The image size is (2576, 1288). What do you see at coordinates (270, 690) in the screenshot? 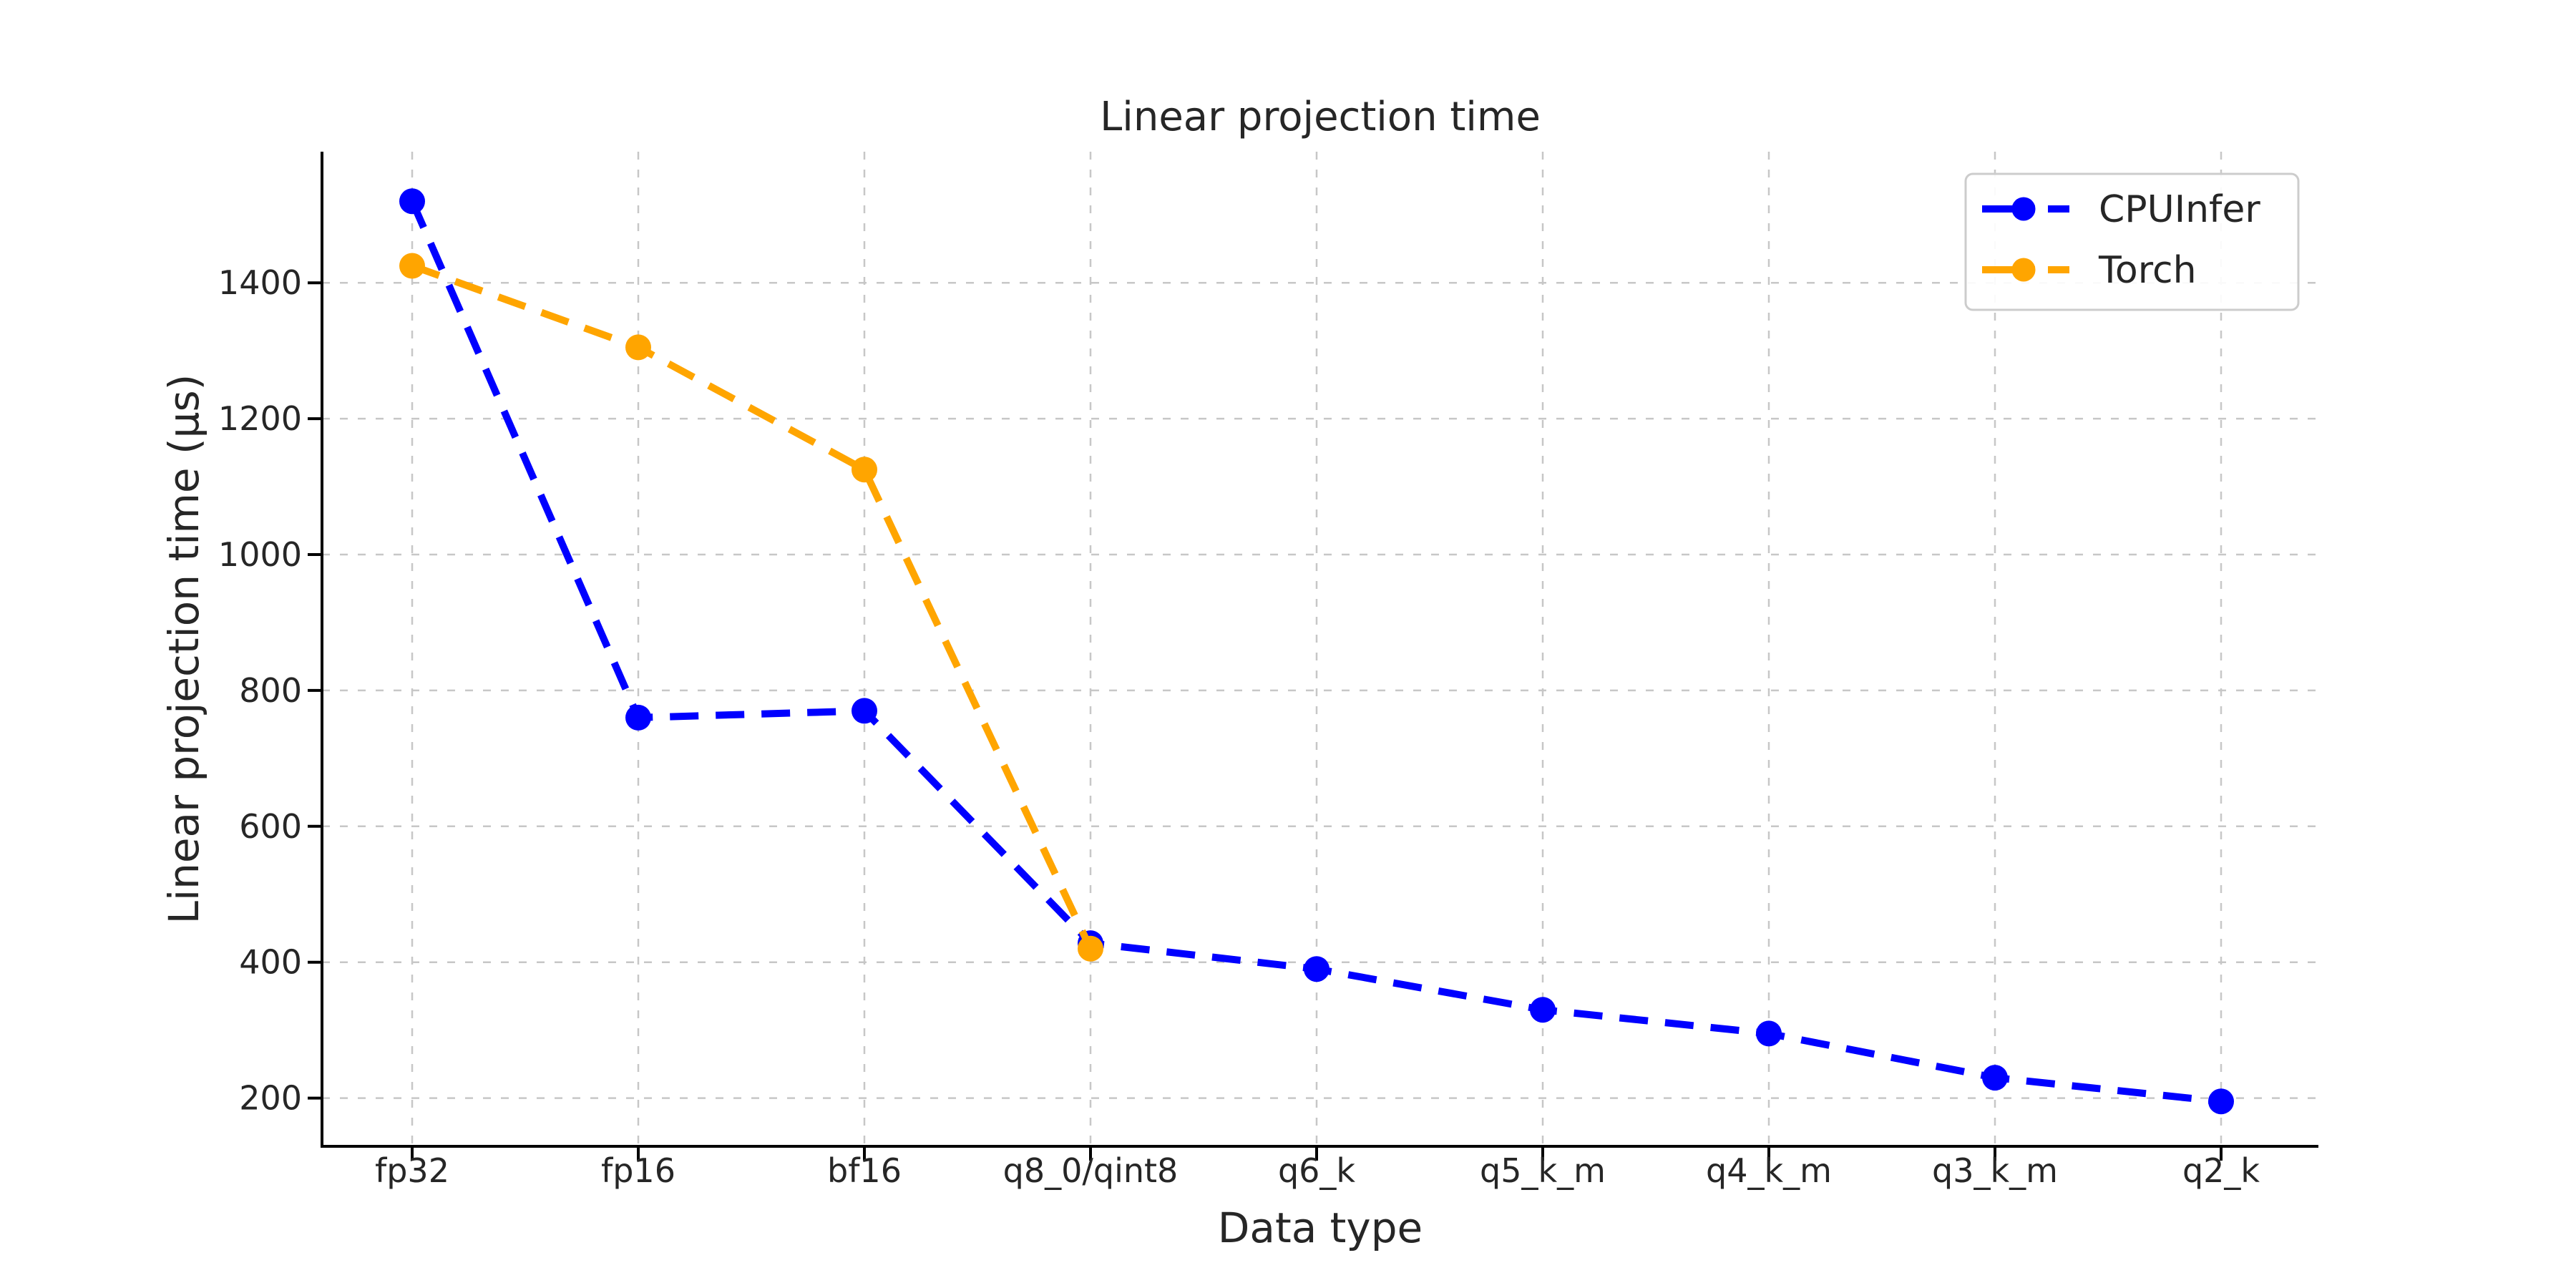
I see `y-tick-label: 800` at bounding box center [270, 690].